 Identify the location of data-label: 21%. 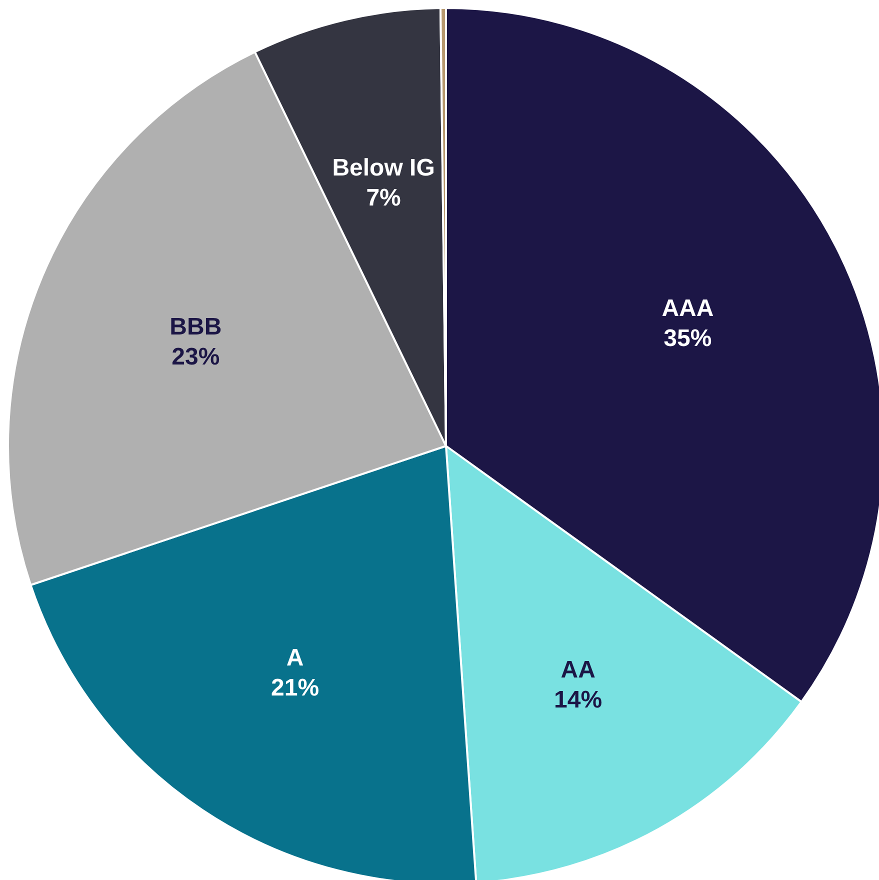
(295, 688).